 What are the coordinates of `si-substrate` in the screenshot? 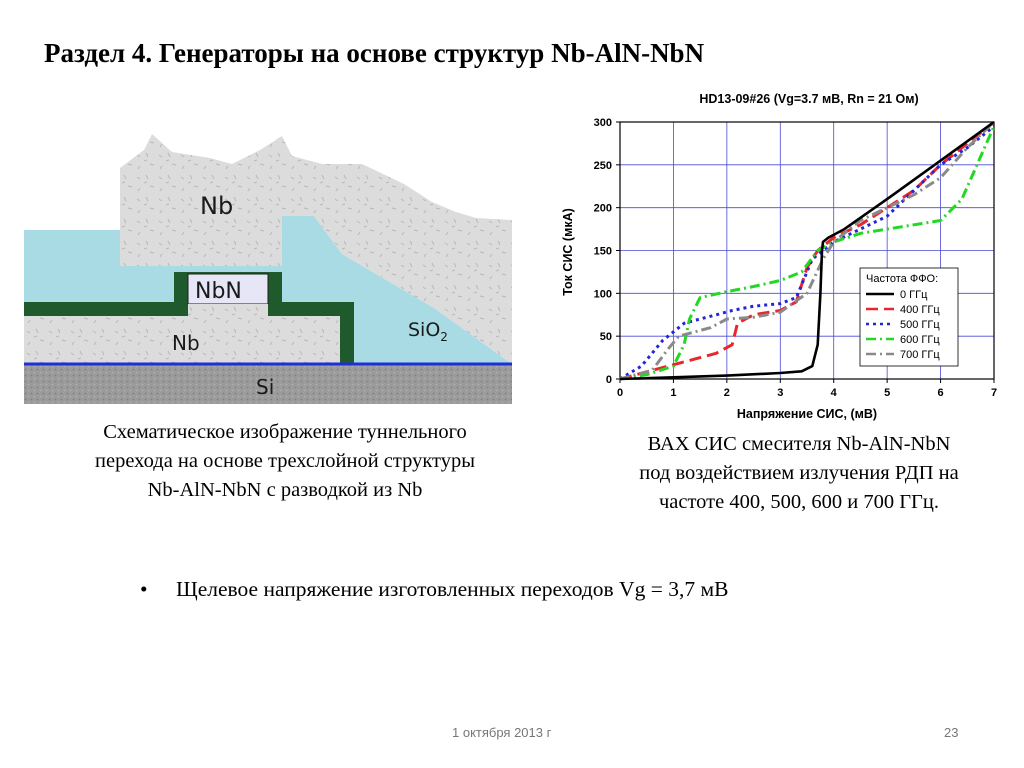 It's located at (268, 384).